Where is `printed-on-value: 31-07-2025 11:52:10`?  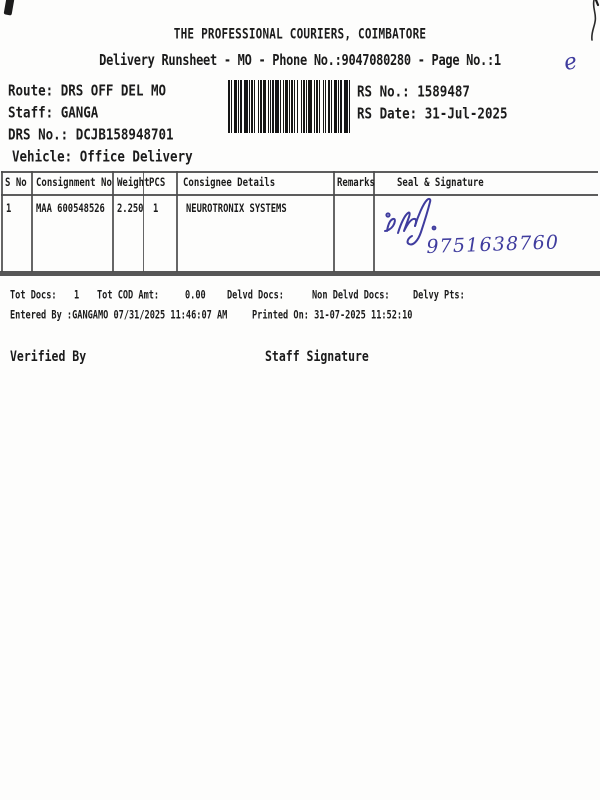
printed-on-value: 31-07-2025 11:52:10 is located at coordinates (363, 316).